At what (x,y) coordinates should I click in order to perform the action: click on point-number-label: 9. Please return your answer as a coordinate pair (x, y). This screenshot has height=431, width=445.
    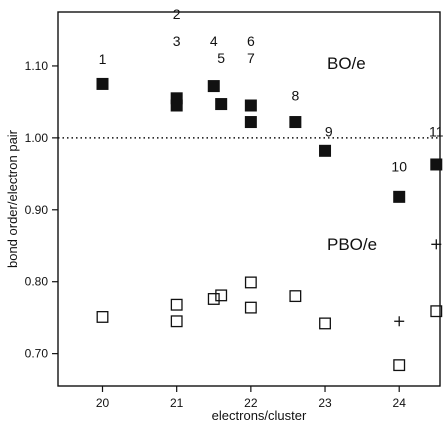
    Looking at the image, I should click on (329, 131).